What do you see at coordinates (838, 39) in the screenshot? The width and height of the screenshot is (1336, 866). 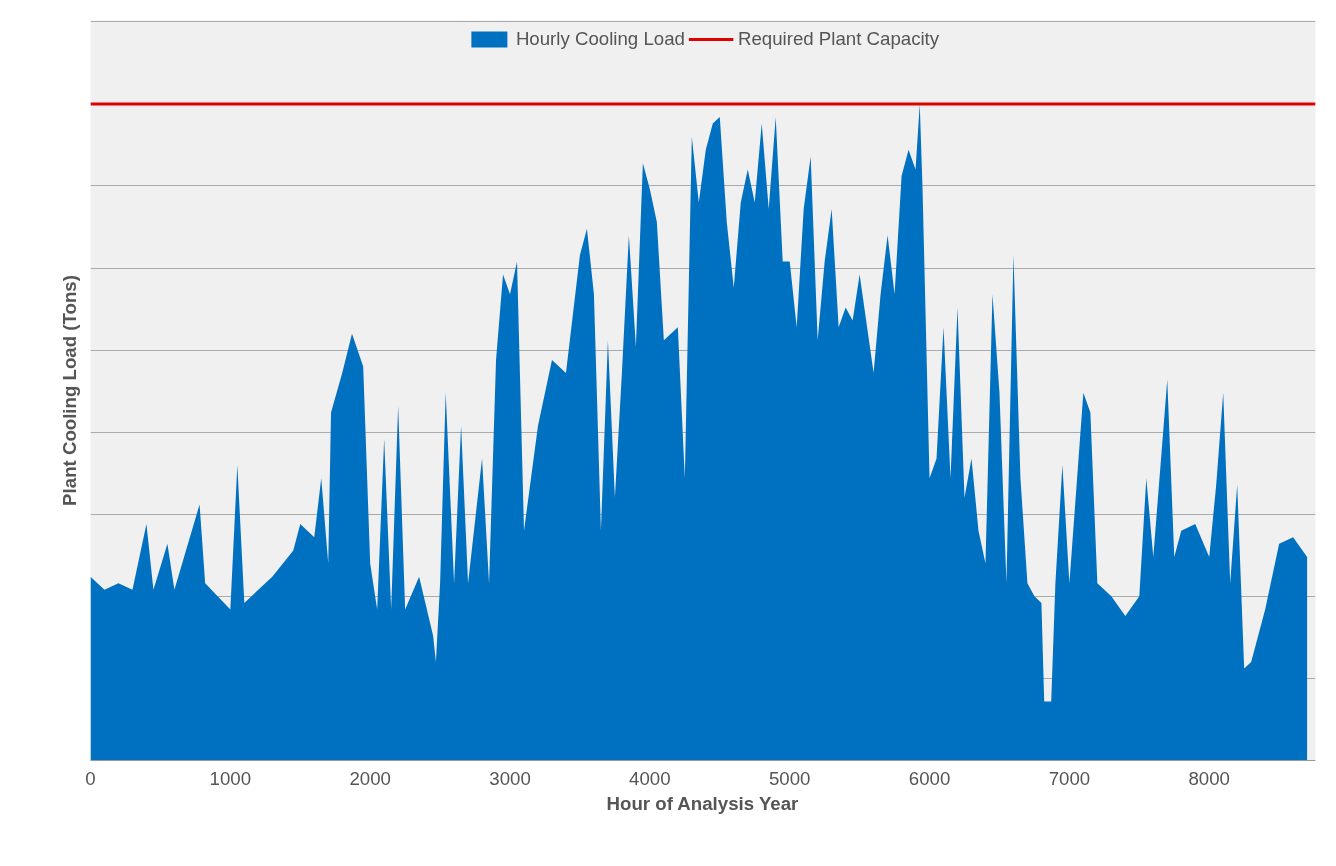 I see `legend-label: Required Plant Capacity` at bounding box center [838, 39].